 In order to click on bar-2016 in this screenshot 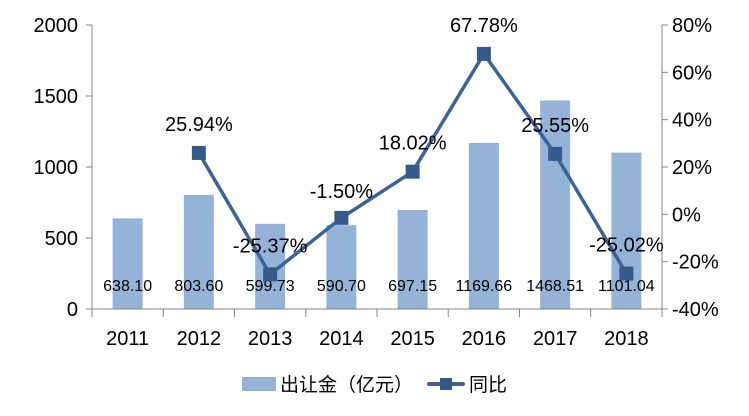, I will do `click(483, 225)`.